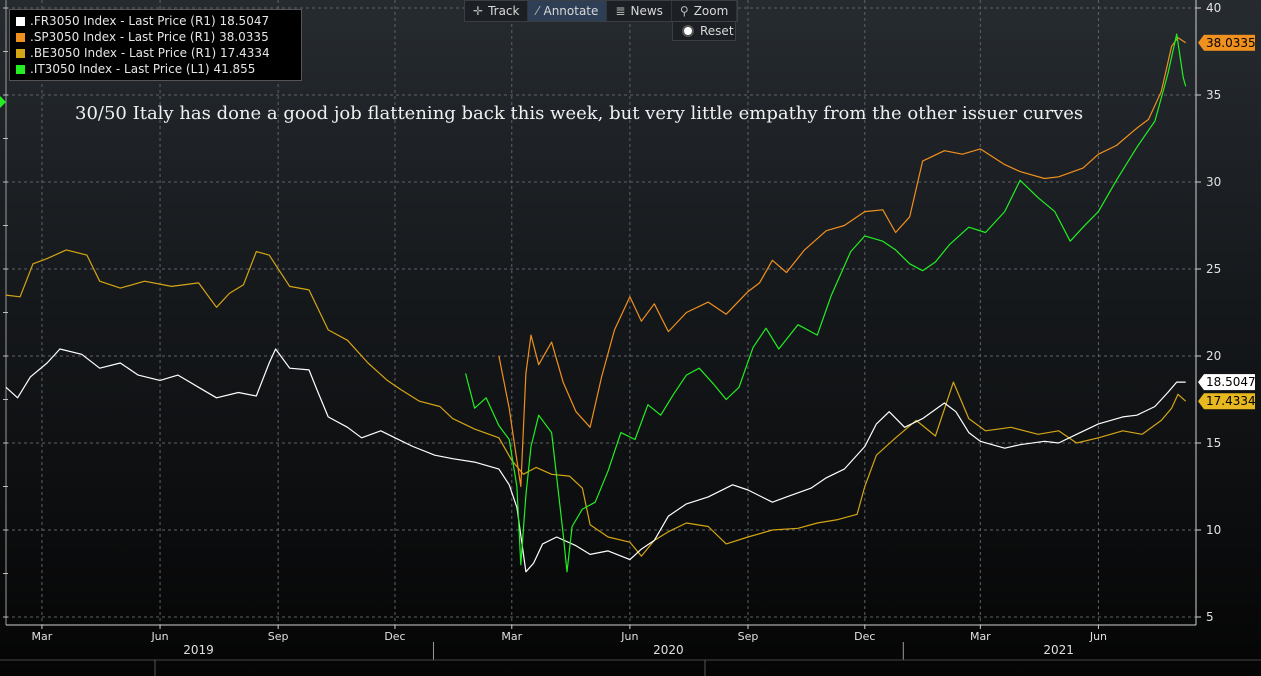  I want to click on news-label: News, so click(646, 11).